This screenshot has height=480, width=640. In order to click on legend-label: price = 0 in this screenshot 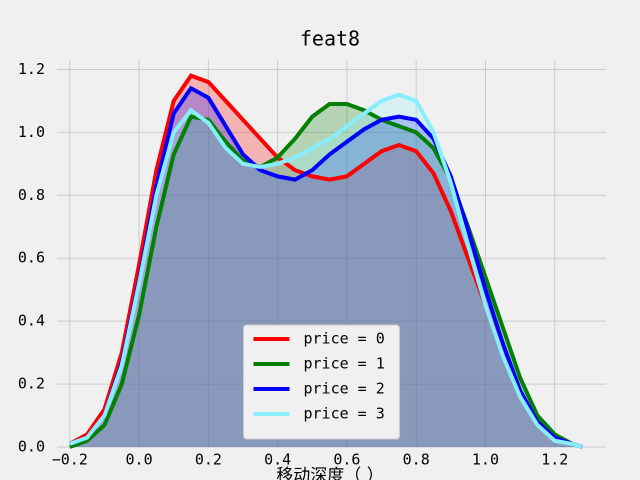, I will do `click(344, 339)`.